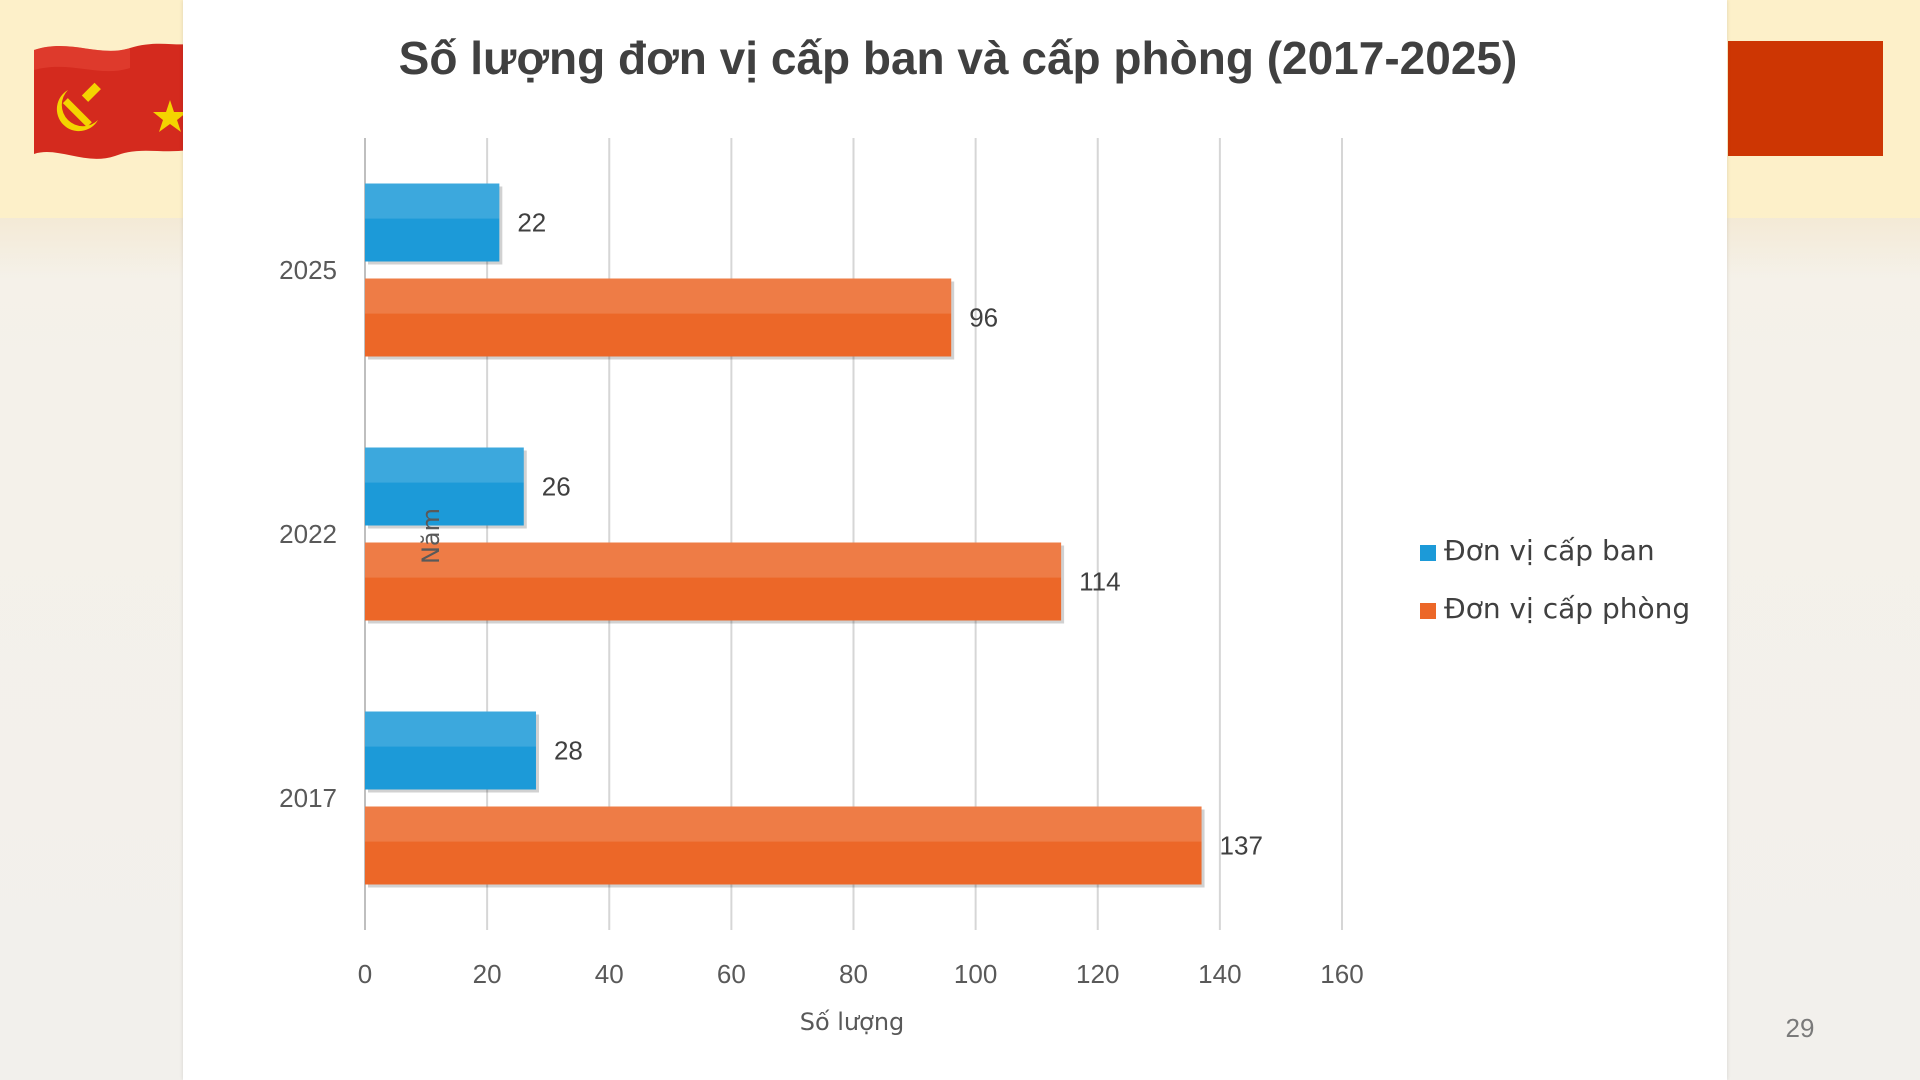 Image resolution: width=1920 pixels, height=1080 pixels. What do you see at coordinates (556, 487) in the screenshot?
I see `data-label: 26` at bounding box center [556, 487].